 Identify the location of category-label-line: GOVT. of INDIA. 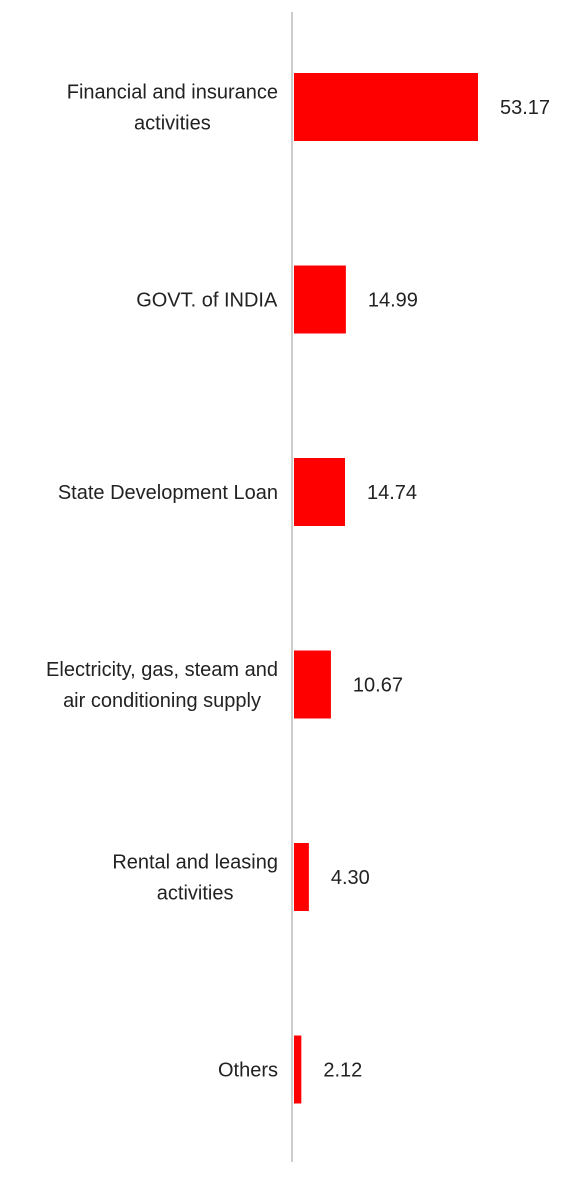
(207, 301).